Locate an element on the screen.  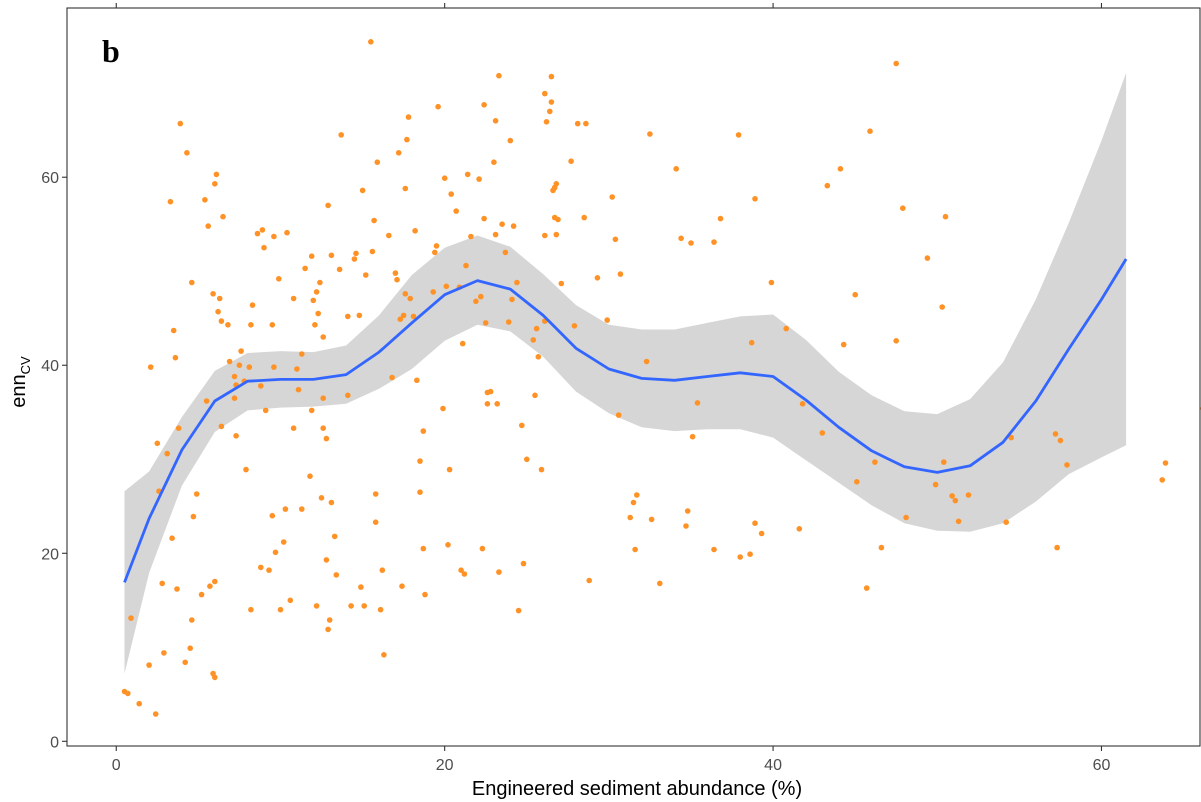
y-axis-title-subscript: CV is located at coordinates (25, 365).